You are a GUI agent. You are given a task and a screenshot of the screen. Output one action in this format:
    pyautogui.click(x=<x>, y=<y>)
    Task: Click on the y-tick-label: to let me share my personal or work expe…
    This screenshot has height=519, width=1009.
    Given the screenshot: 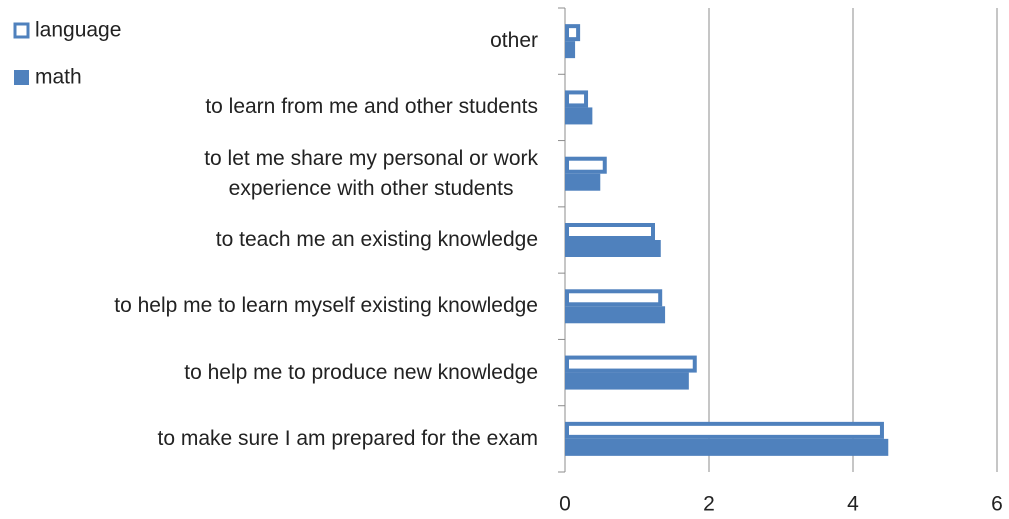 What is the action you would take?
    pyautogui.click(x=371, y=173)
    